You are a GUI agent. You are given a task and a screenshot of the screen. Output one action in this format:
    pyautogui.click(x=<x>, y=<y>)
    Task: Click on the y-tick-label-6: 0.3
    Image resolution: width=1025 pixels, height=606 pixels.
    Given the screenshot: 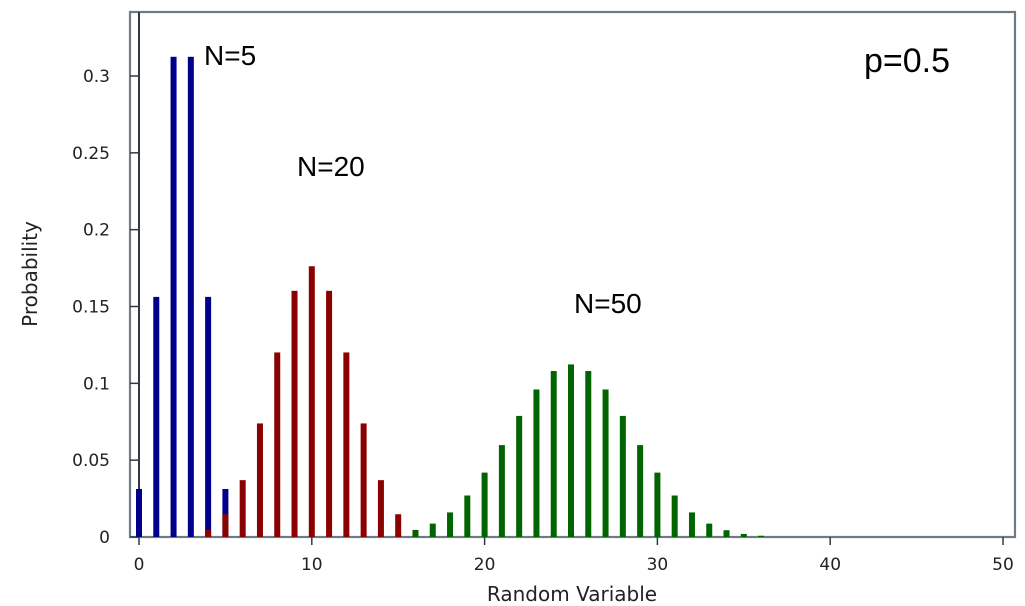 What is the action you would take?
    pyautogui.click(x=96, y=77)
    